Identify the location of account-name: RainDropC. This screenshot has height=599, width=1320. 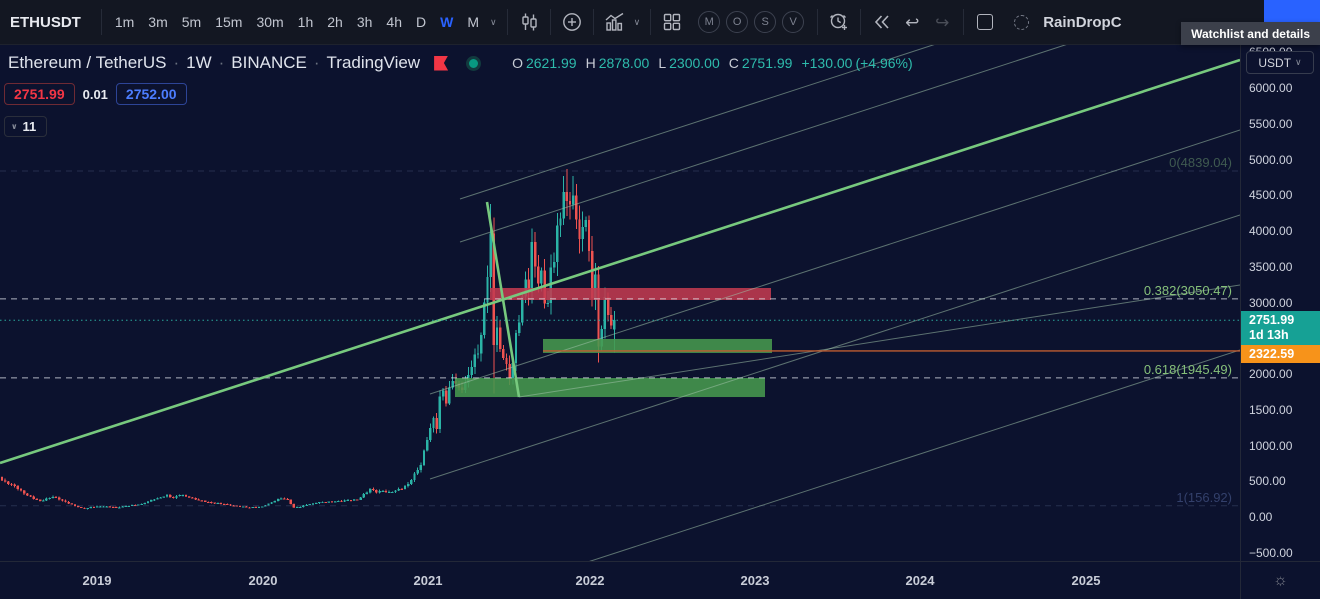
(1082, 22).